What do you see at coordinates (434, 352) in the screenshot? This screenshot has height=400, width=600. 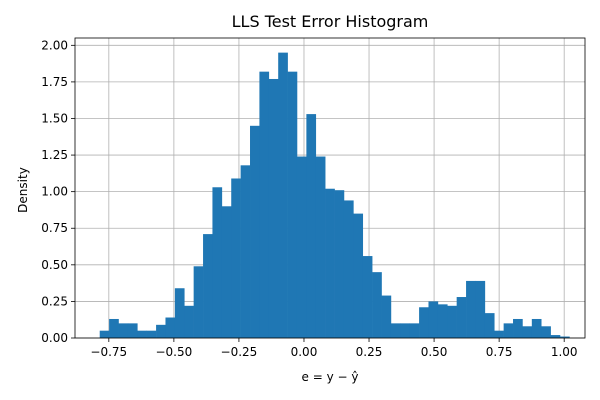 I see `x-tick-label: 0.50` at bounding box center [434, 352].